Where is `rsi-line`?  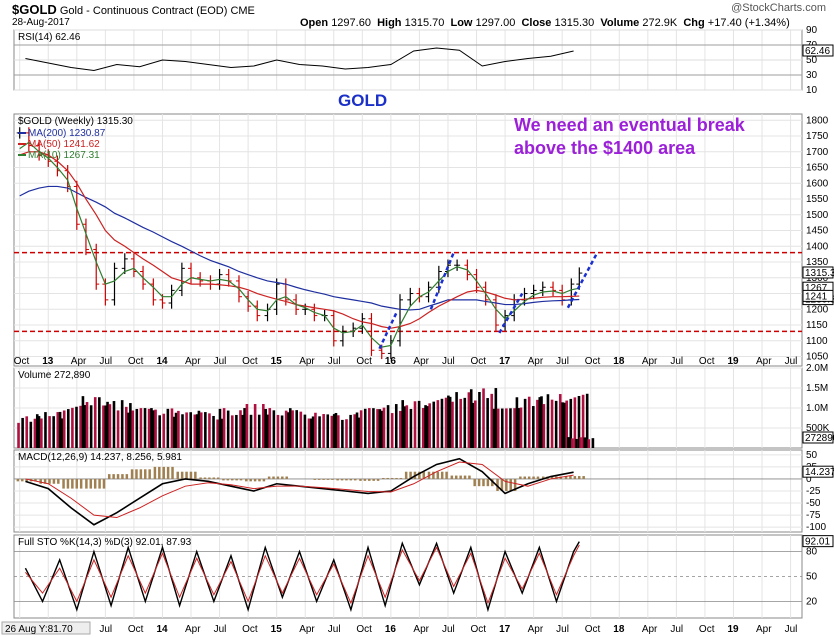 rsi-line is located at coordinates (299, 59).